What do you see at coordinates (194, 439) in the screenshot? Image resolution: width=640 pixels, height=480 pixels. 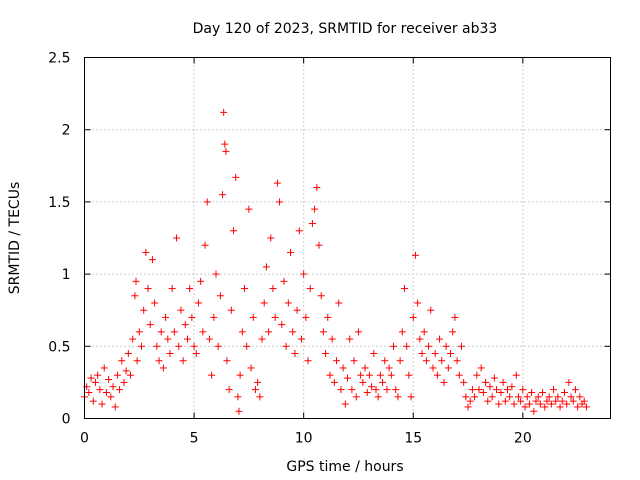 I see `x-tick-label: 5` at bounding box center [194, 439].